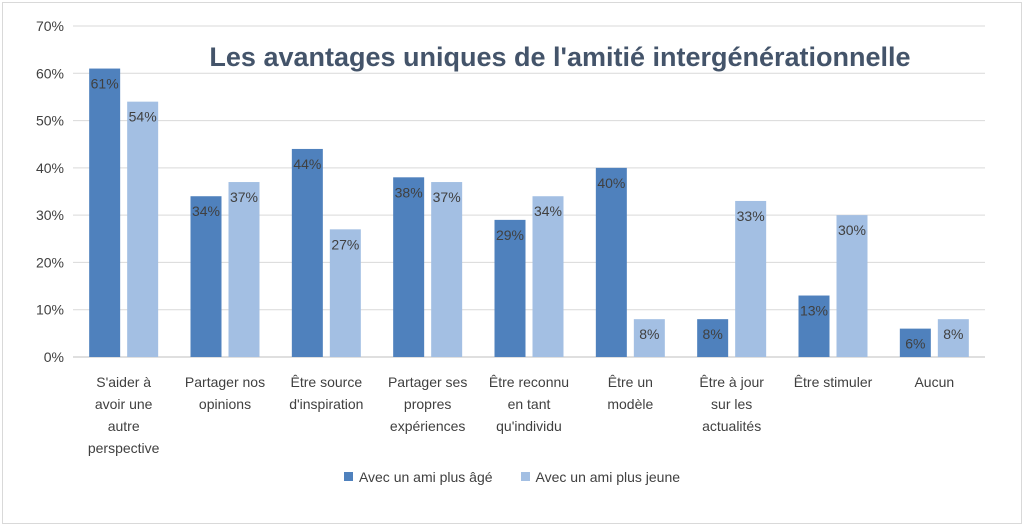  What do you see at coordinates (345, 244) in the screenshot?
I see `data-label: 27%` at bounding box center [345, 244].